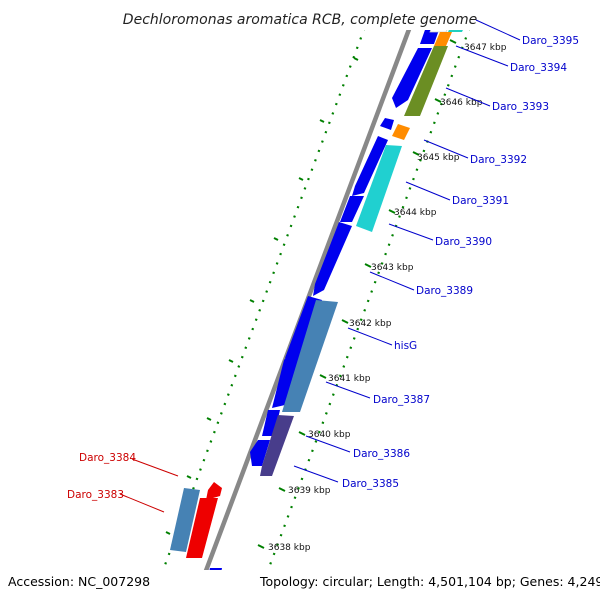 The height and width of the screenshot is (600, 600). What do you see at coordinates (230, 585) in the screenshot?
I see `cds-bottom-steel` at bounding box center [230, 585].